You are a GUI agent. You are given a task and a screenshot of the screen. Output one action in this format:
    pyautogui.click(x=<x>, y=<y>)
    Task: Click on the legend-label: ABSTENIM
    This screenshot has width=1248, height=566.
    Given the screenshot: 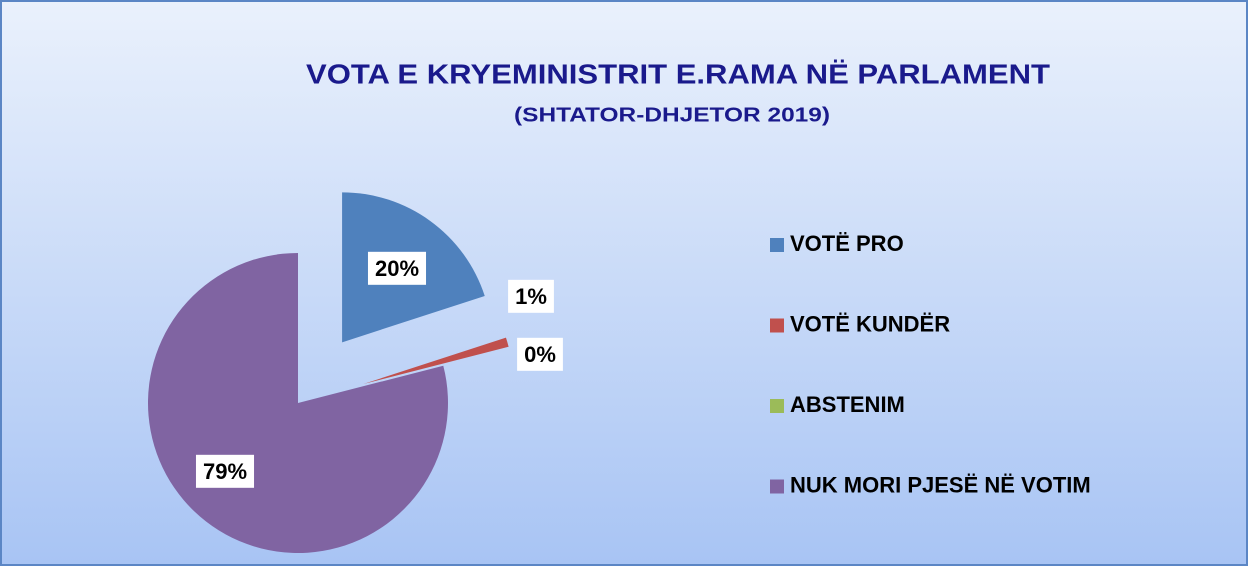 What is the action you would take?
    pyautogui.click(x=847, y=404)
    